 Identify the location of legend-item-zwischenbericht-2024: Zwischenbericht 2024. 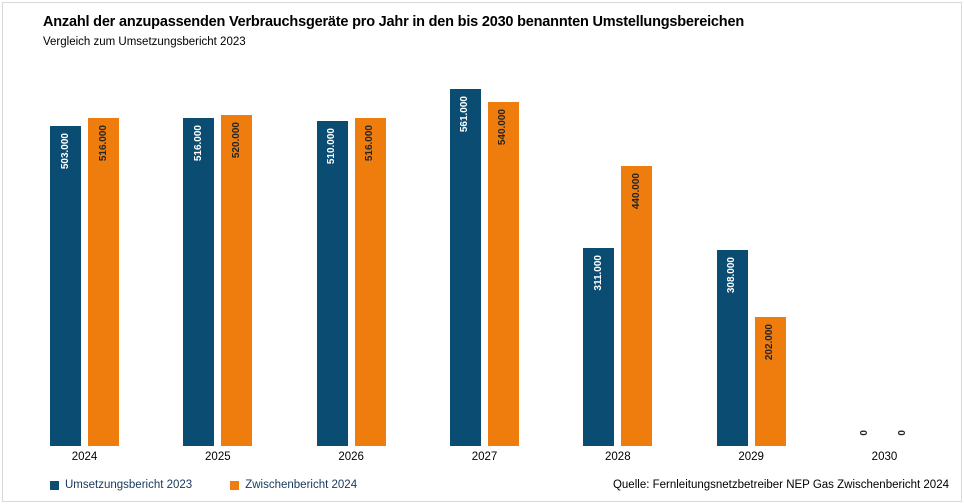
(293, 485).